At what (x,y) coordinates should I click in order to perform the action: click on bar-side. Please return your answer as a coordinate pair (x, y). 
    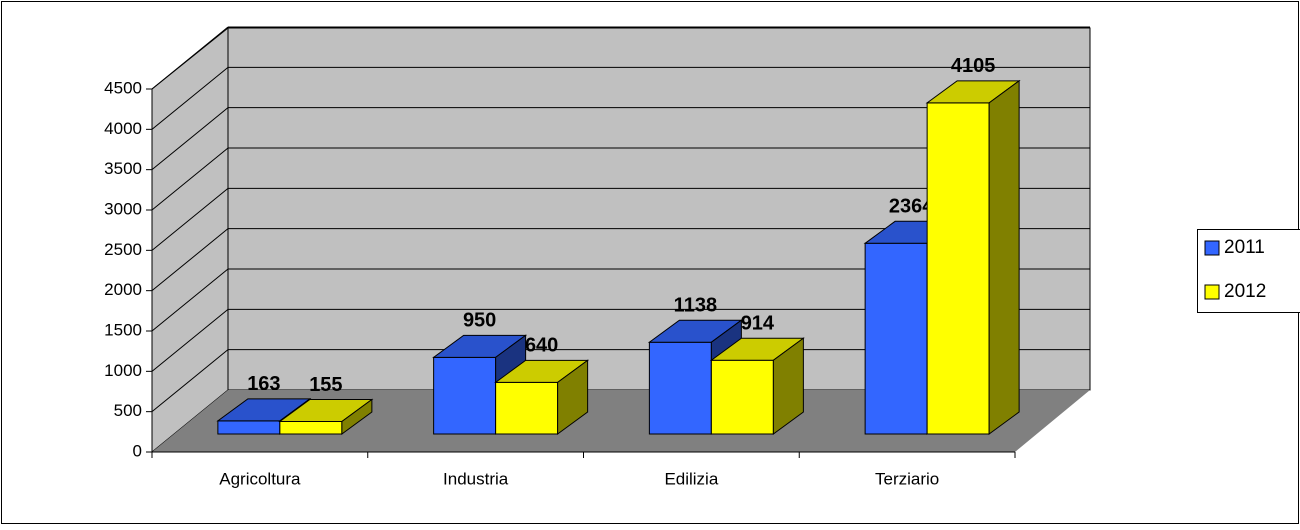
    Looking at the image, I should click on (1004, 257).